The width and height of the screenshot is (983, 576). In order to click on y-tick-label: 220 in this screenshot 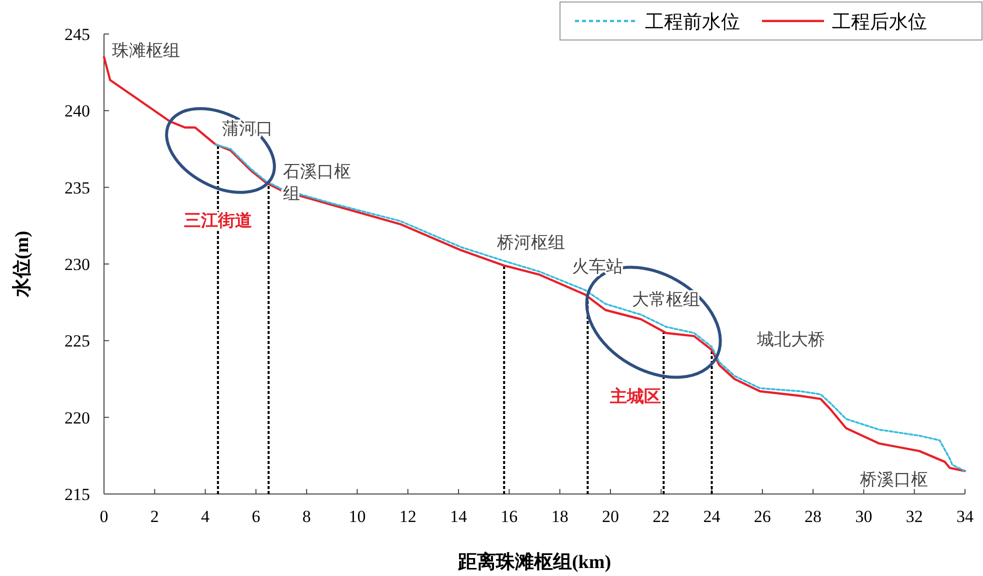, I will do `click(77, 418)`.